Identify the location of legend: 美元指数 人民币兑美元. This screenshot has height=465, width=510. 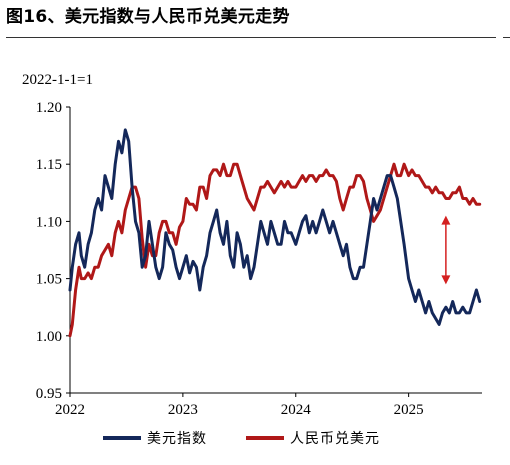
(255, 438).